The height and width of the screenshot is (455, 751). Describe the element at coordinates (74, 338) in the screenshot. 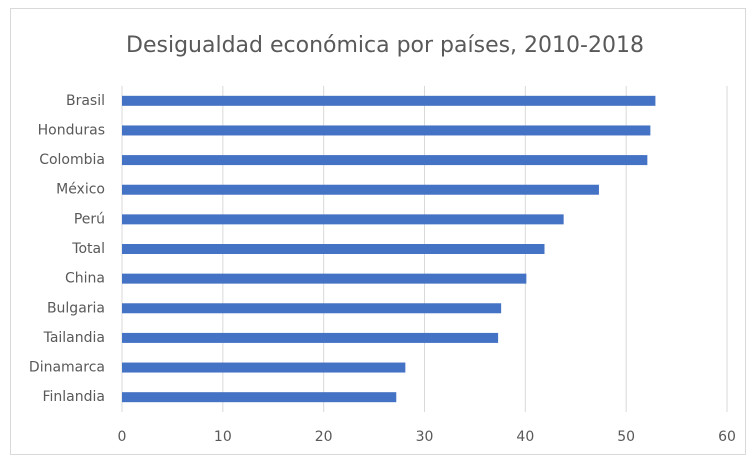

I see `y-tick-label: Tailandia` at that location.